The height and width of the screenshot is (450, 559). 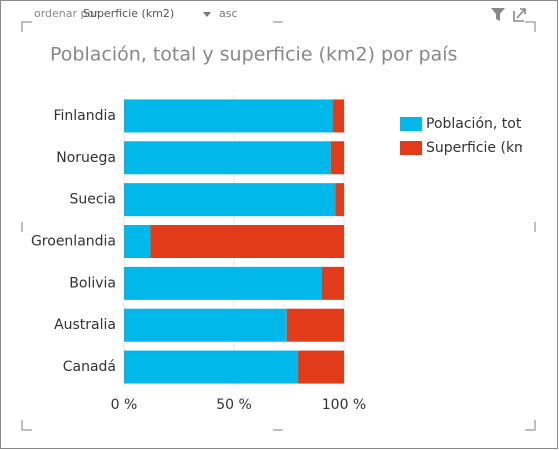 I want to click on focus-icon, so click(x=519, y=15).